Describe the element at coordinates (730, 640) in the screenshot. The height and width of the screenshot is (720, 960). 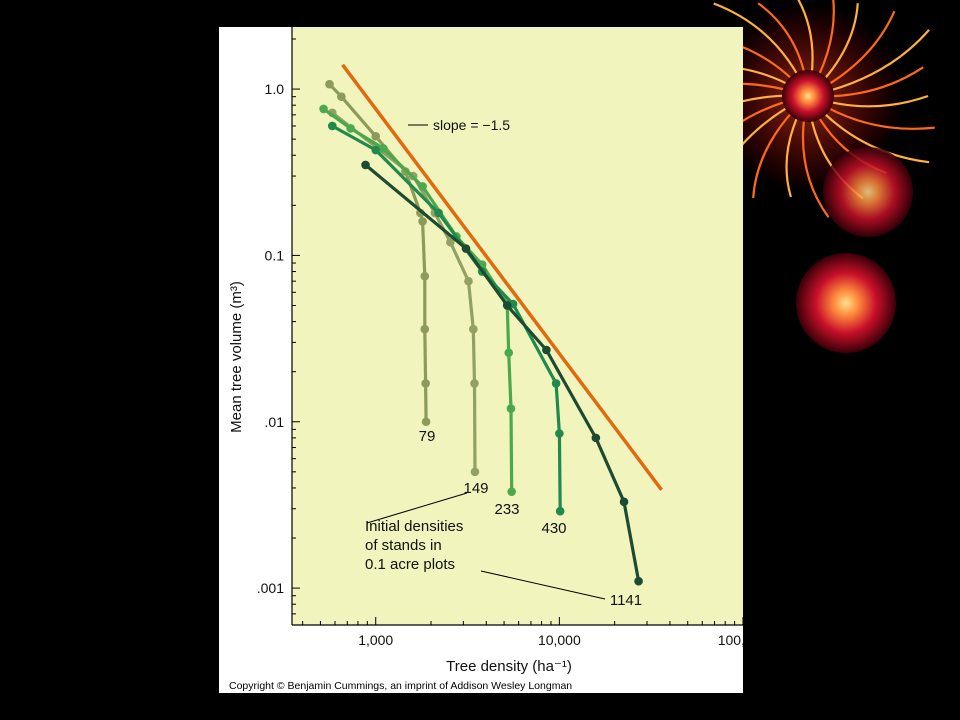
I see `x-tick-label: 100,000` at that location.